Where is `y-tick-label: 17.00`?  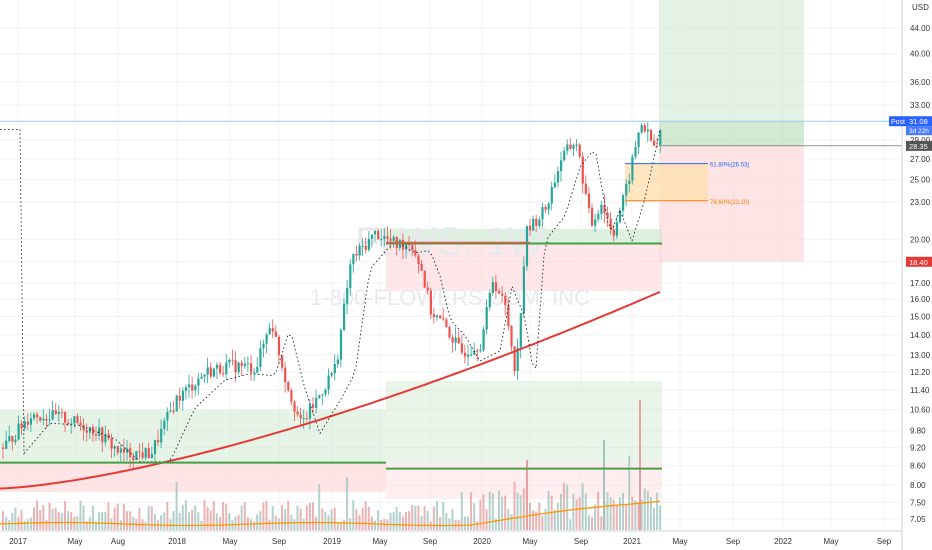
y-tick-label: 17.00 is located at coordinates (920, 283).